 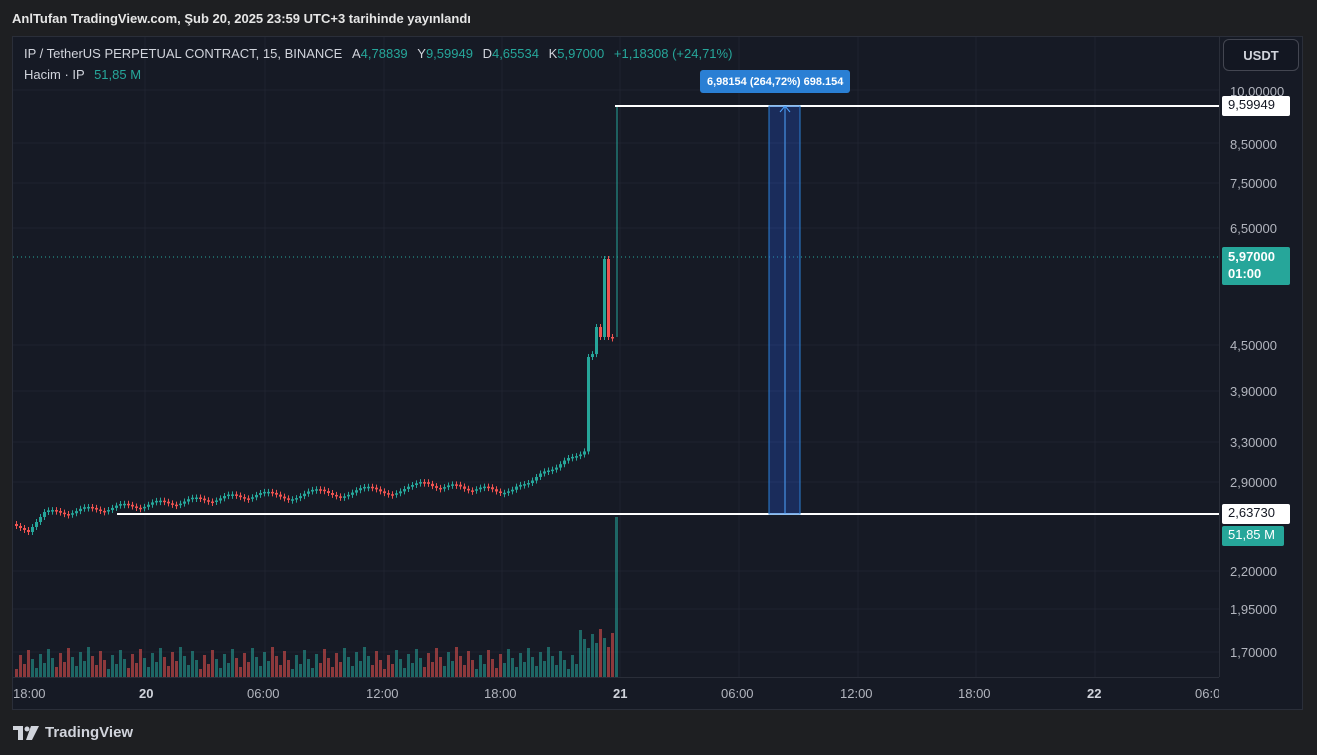 What do you see at coordinates (1253, 183) in the screenshot?
I see `price-tick: 7,50000` at bounding box center [1253, 183].